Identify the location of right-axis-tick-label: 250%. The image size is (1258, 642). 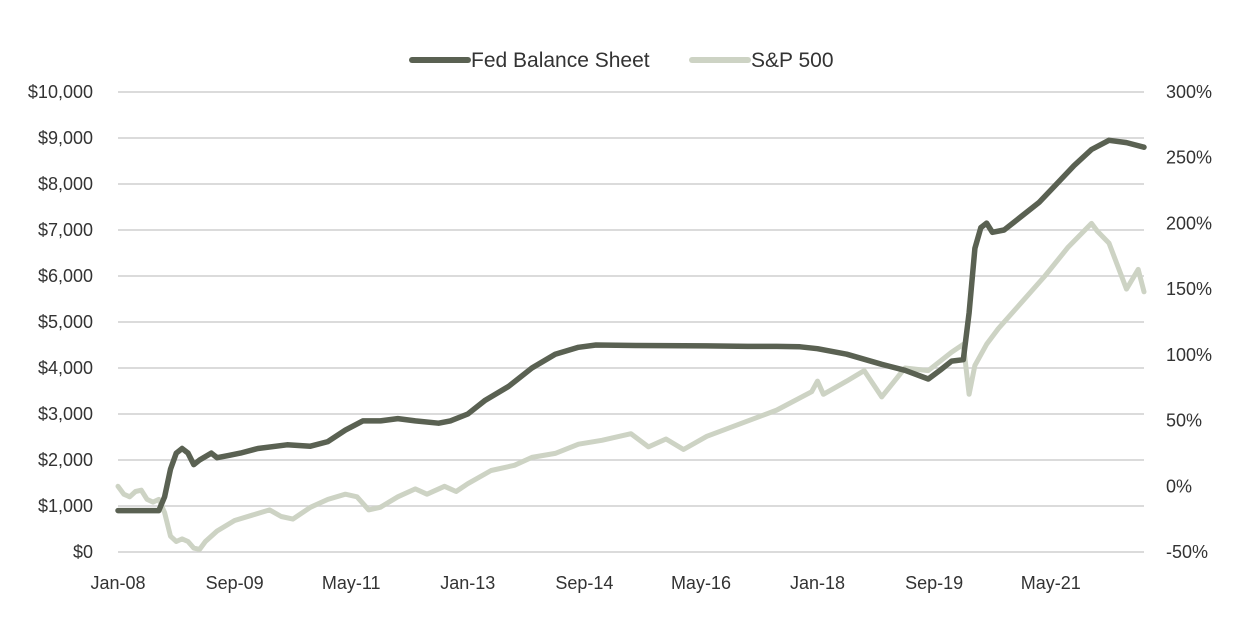
(1189, 158).